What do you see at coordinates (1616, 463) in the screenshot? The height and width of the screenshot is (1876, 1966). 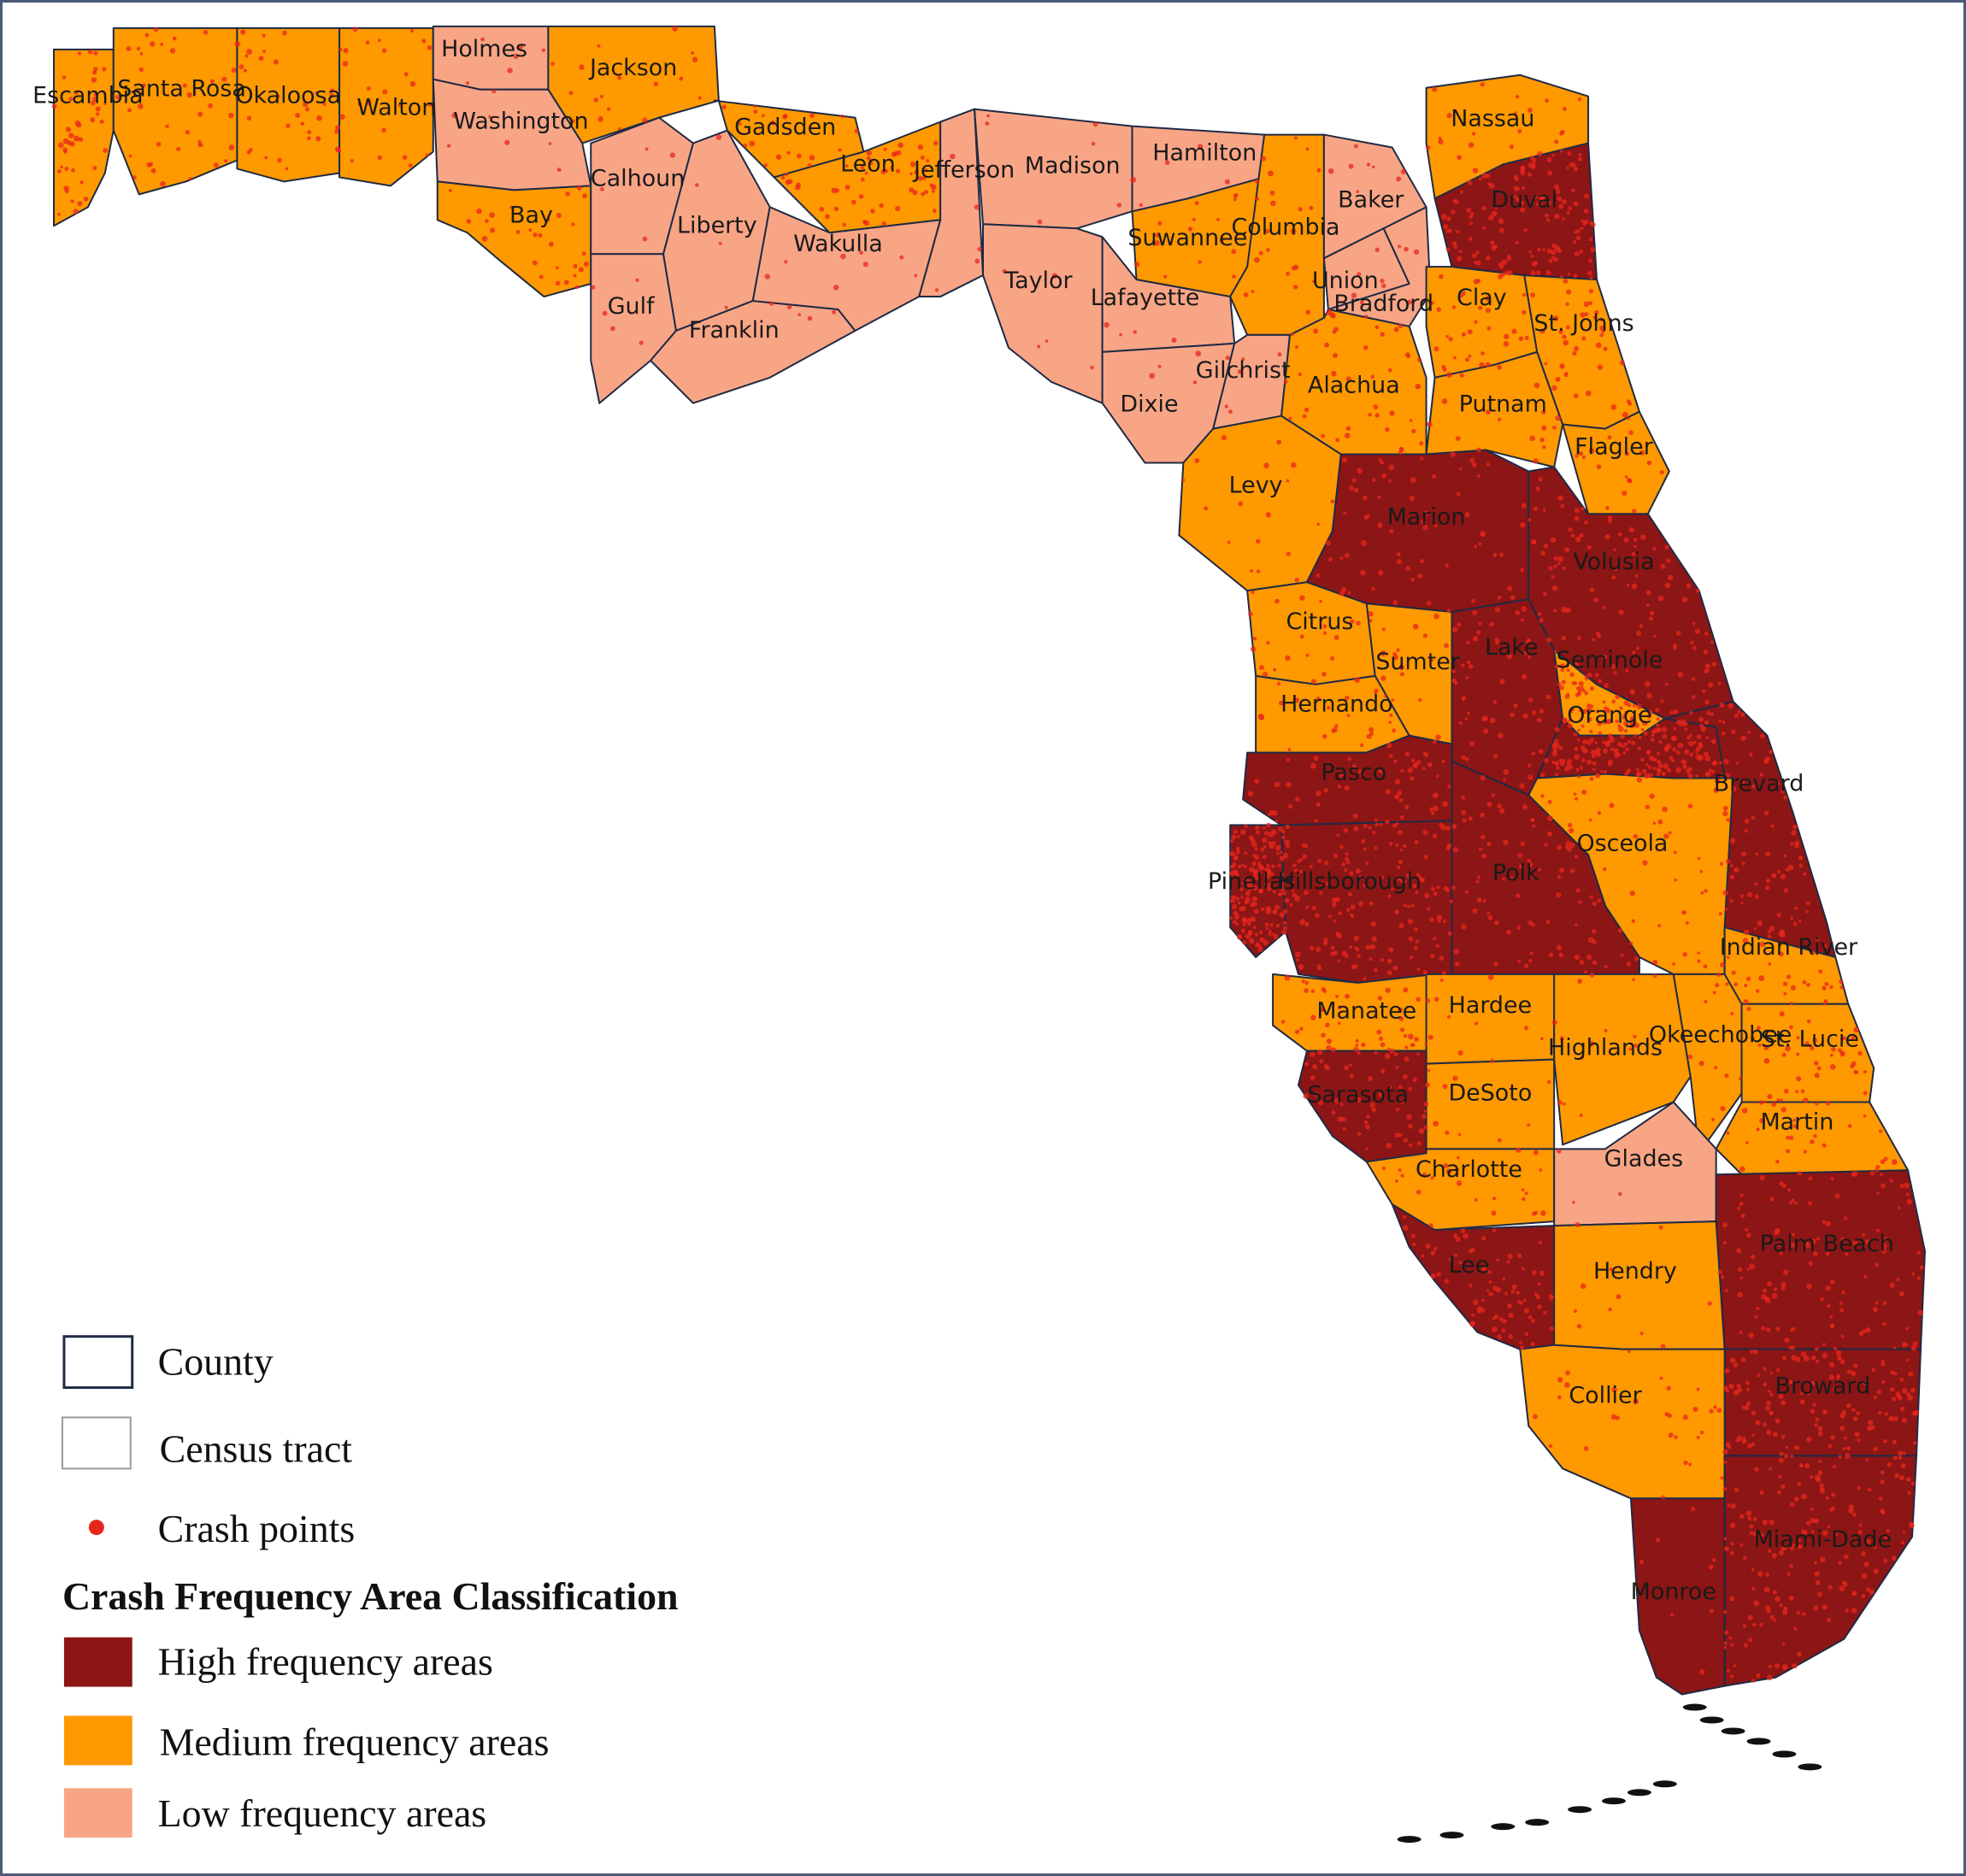 I see `county-flagler` at bounding box center [1616, 463].